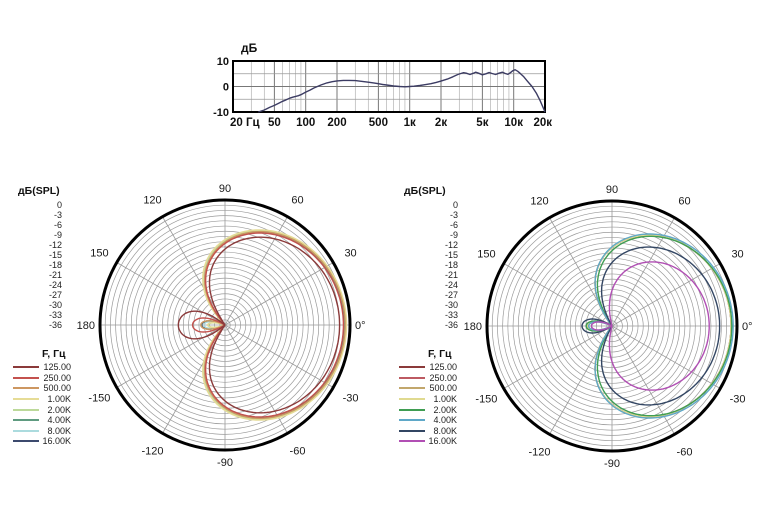 The height and width of the screenshot is (512, 768). I want to click on spl-scale-title-left: дБ(SPL), so click(39, 191).